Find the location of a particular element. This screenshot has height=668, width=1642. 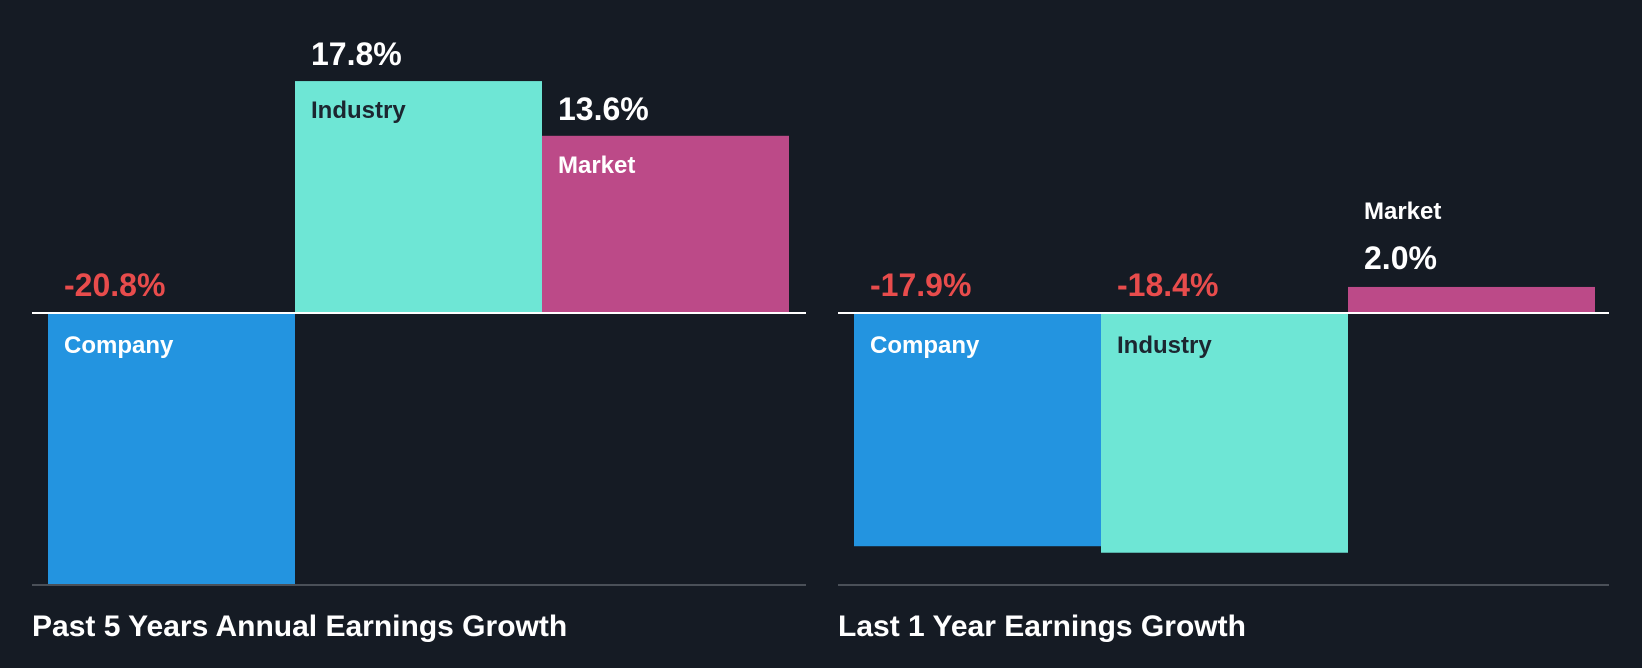

last-1y-company-value: -17.9% is located at coordinates (920, 285).